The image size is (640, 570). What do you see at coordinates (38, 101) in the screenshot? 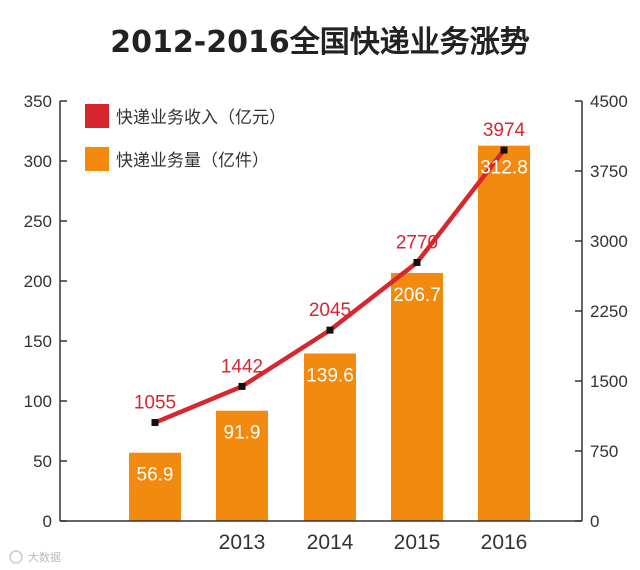
I see `left-tick-label: 350` at bounding box center [38, 101].